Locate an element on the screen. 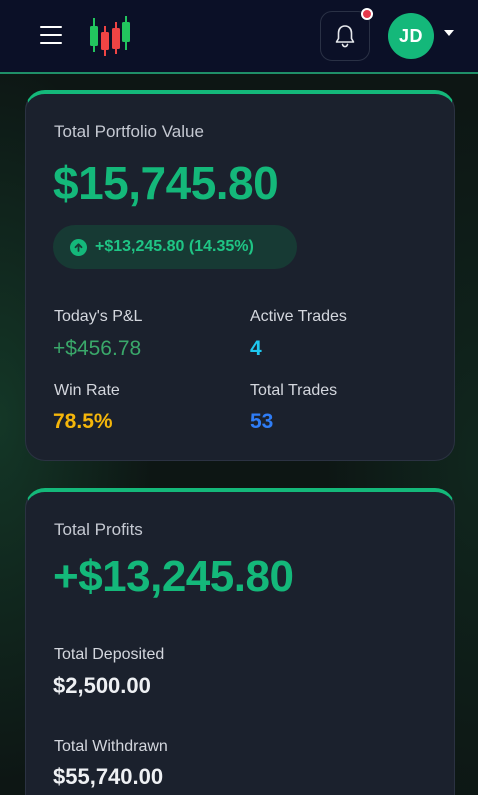 The image size is (478, 795). win-rate-label: Win Rate is located at coordinates (87, 390).